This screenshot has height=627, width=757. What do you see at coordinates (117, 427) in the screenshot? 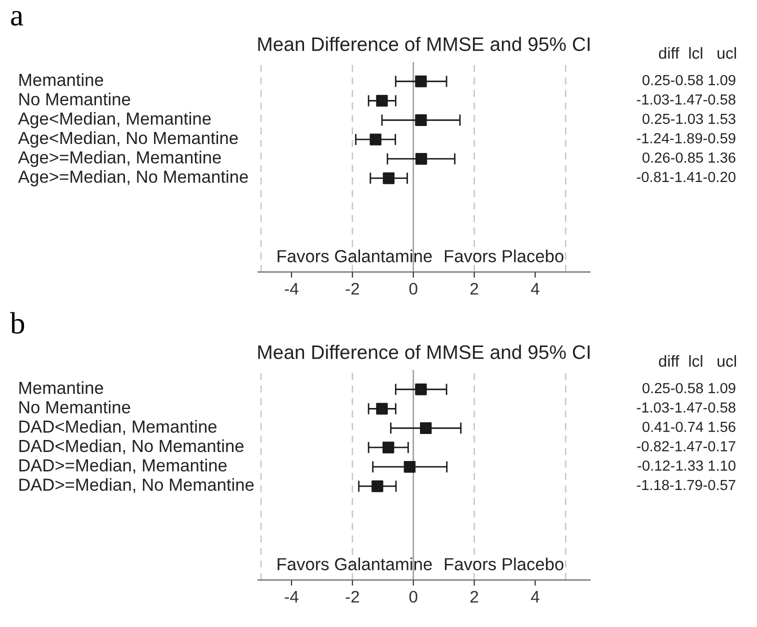
I see `y-tick-label: DAD<Median, Memantine` at bounding box center [117, 427].